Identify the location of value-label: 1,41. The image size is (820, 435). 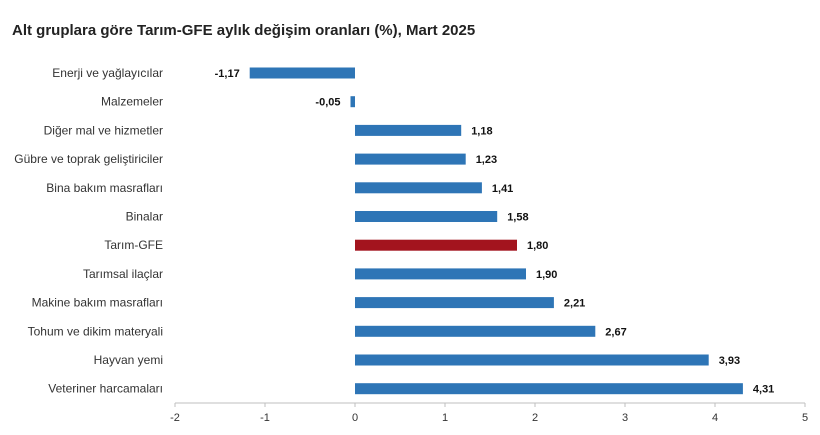
(502, 189).